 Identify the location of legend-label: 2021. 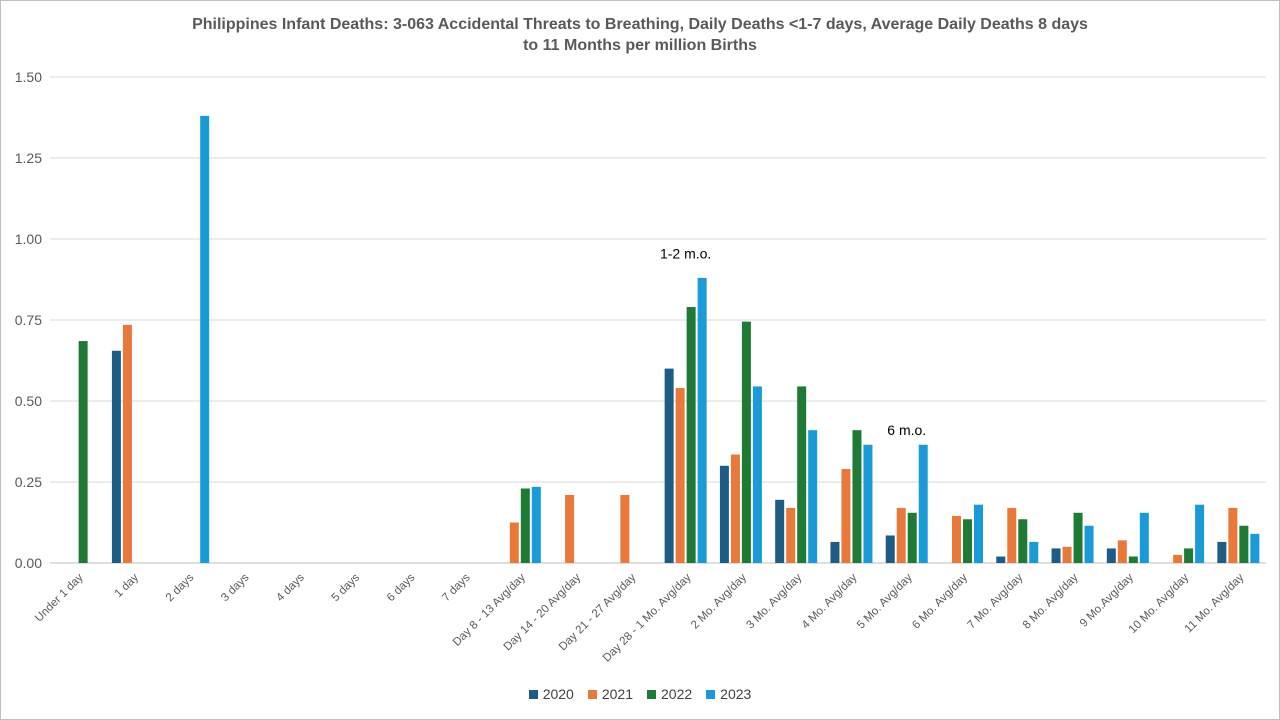
(617, 694).